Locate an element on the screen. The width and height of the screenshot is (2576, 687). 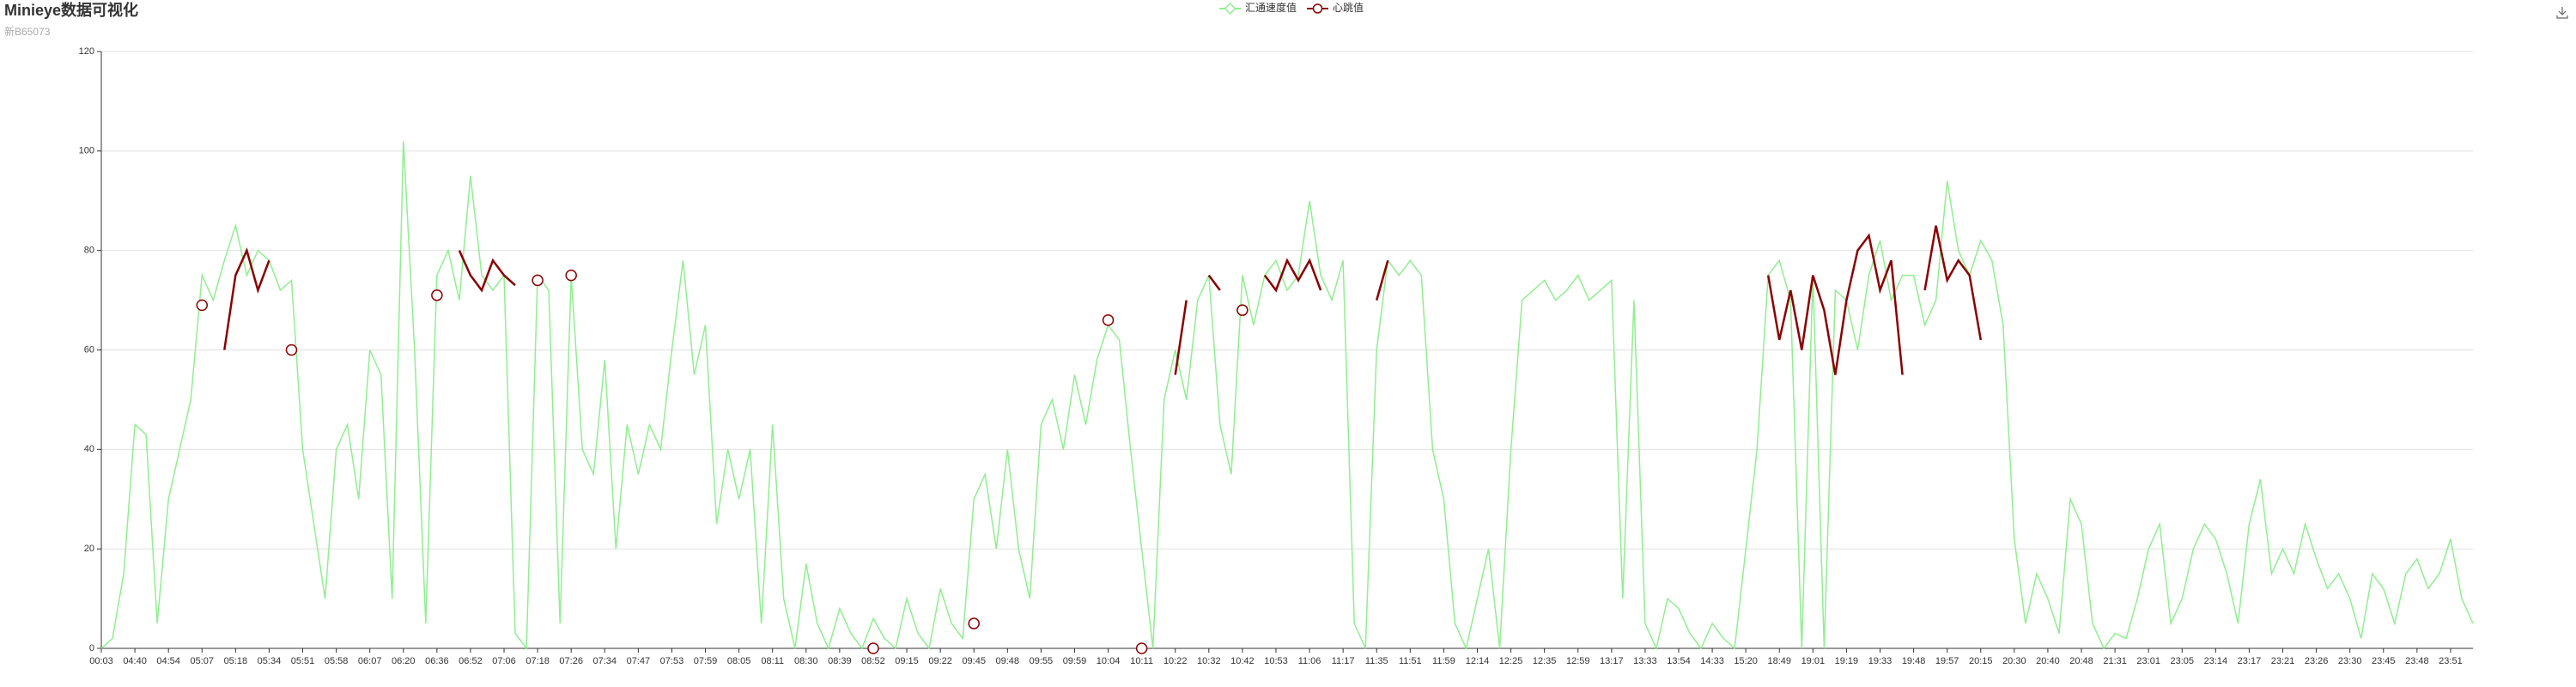
y-tick-label: 20 is located at coordinates (89, 549).